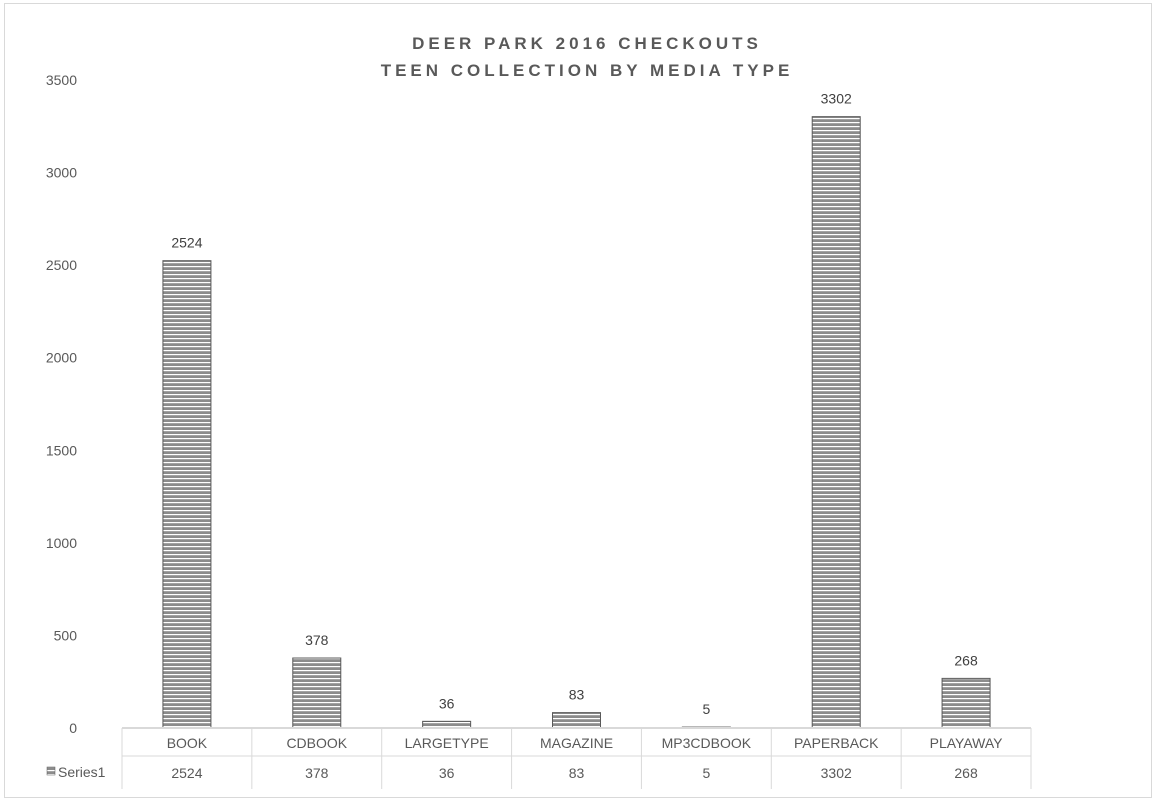  Describe the element at coordinates (447, 703) in the screenshot. I see `data-label: 36` at that location.